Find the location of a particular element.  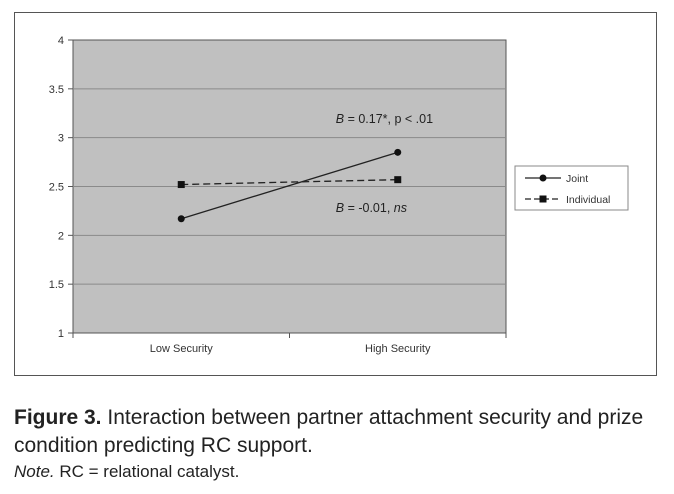

y-tick-label: 2.5 is located at coordinates (56, 188).